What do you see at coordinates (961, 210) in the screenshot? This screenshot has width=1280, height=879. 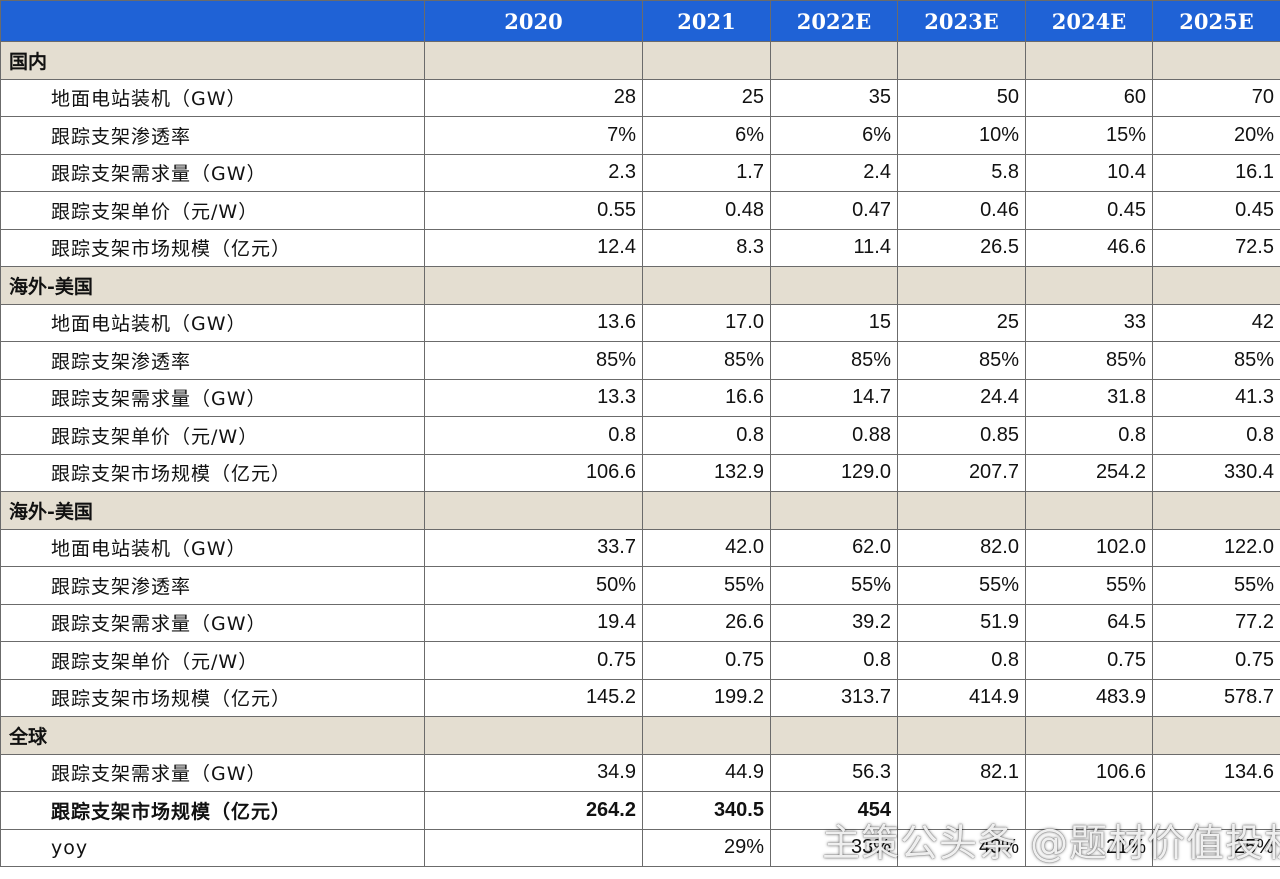 I see `value-cell: 0.46` at bounding box center [961, 210].